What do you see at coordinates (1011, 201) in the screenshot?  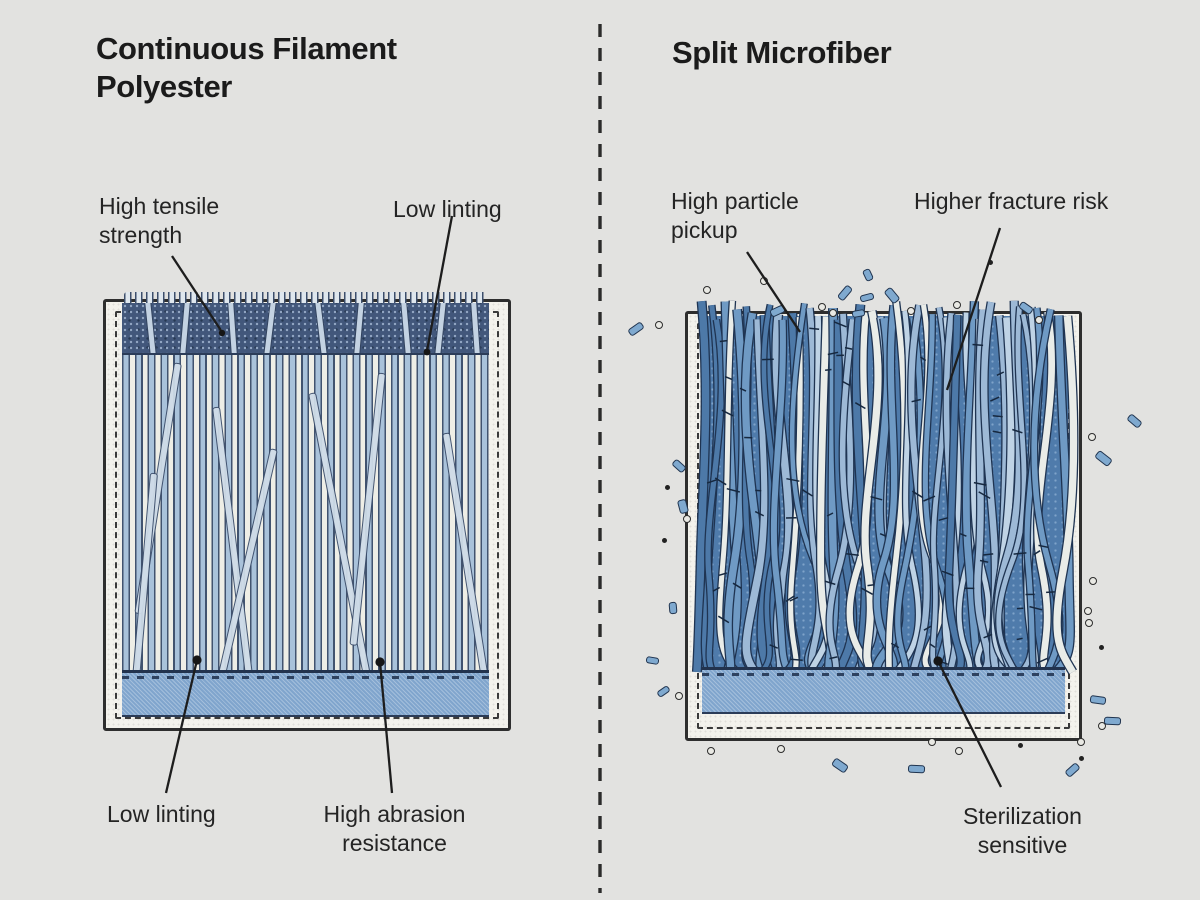 I see `annotation-higher-fracture-risk: Higher fracture risk` at bounding box center [1011, 201].